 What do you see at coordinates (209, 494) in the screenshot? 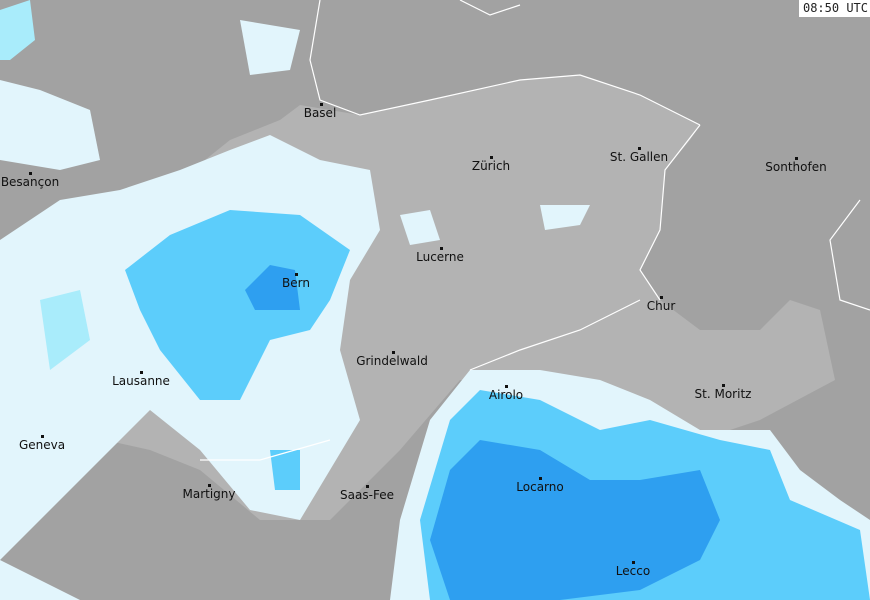
I see `city-martigny: Martigny` at bounding box center [209, 494].